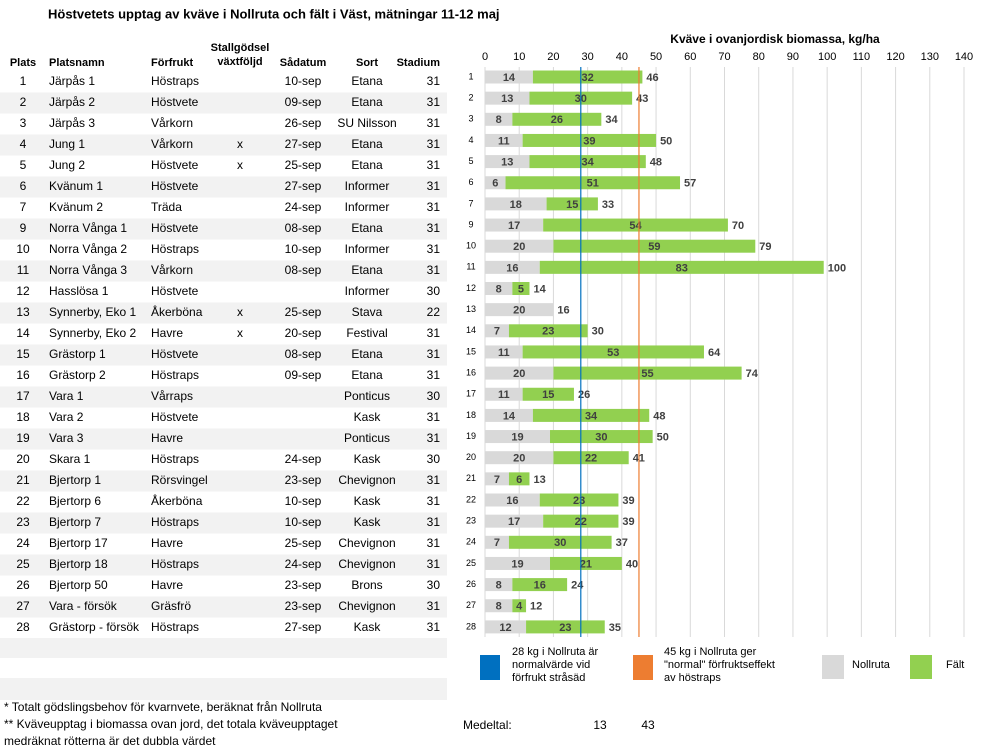  I want to click on table-cell: Jung 2, so click(67, 165).